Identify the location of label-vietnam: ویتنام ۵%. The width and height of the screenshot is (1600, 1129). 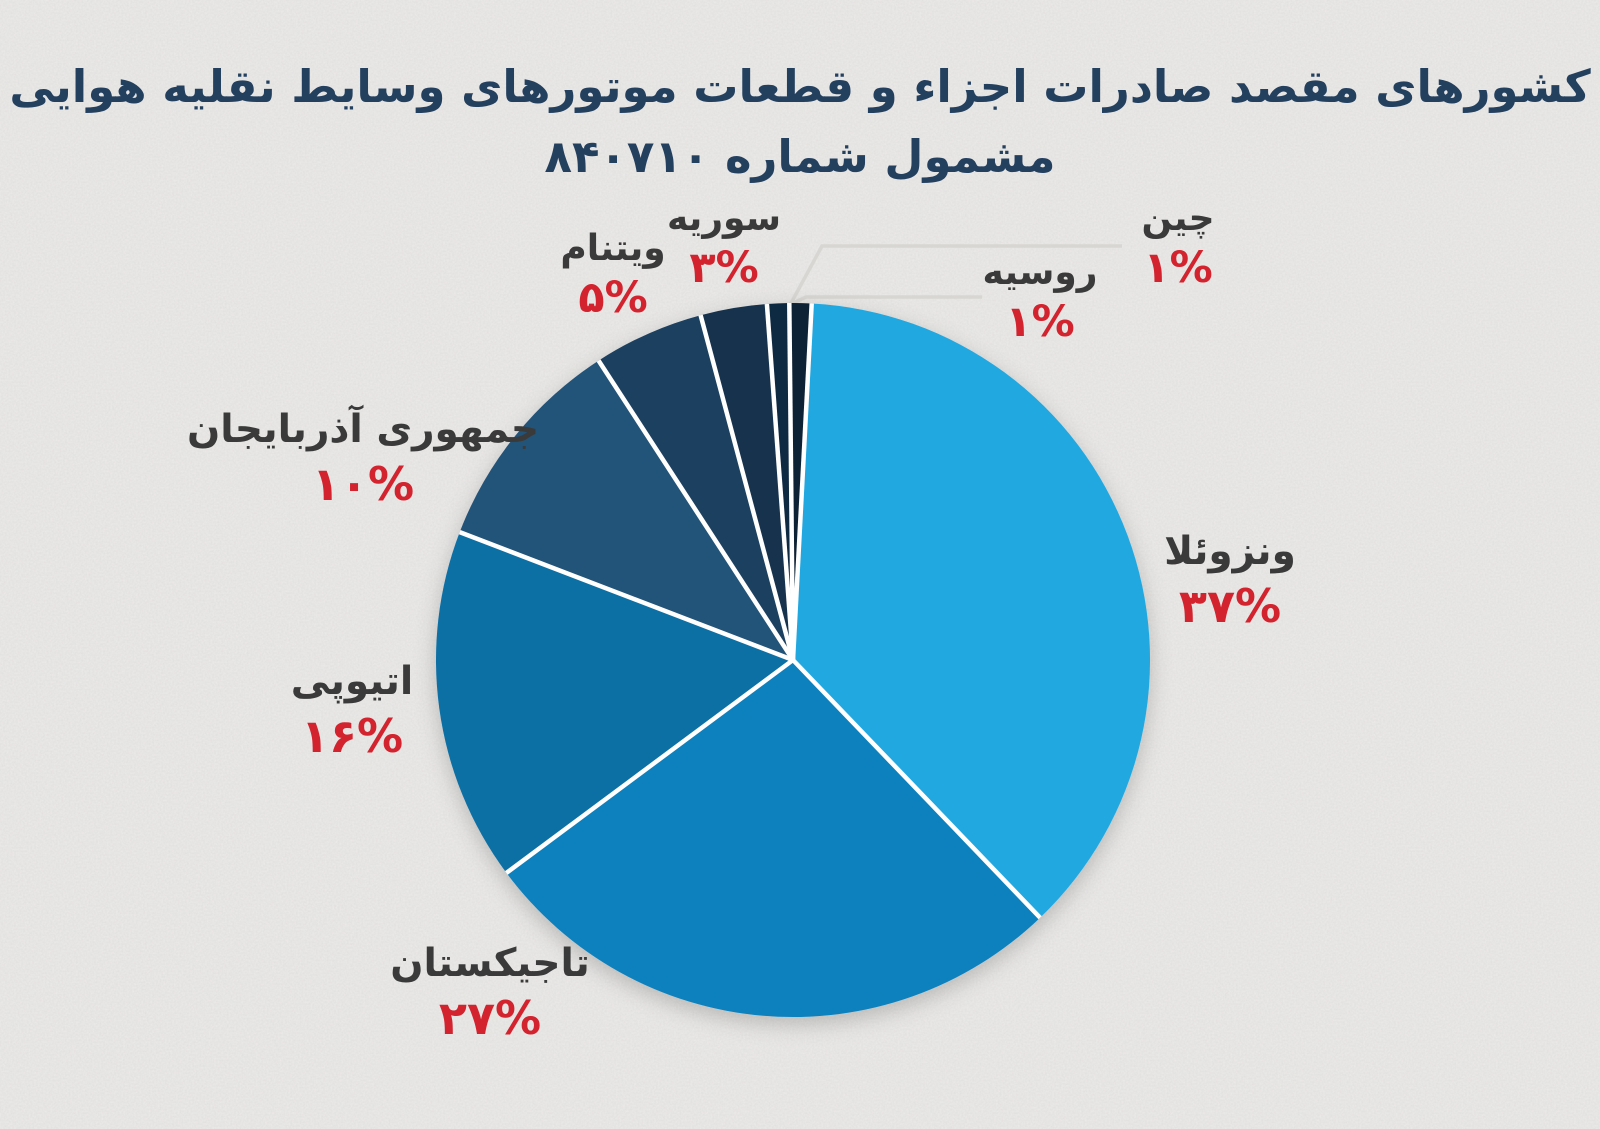
(612, 275).